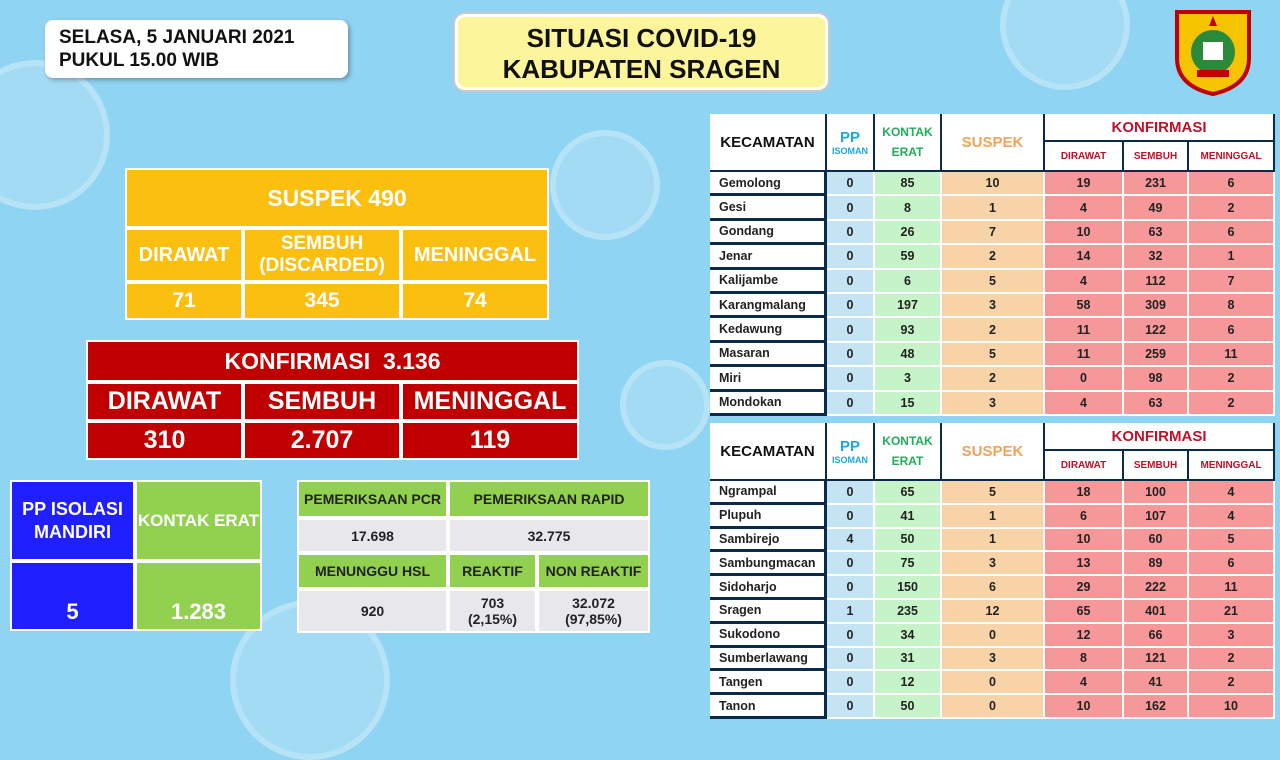 The height and width of the screenshot is (760, 1280). I want to click on cell-sembuh: 122, so click(1156, 330).